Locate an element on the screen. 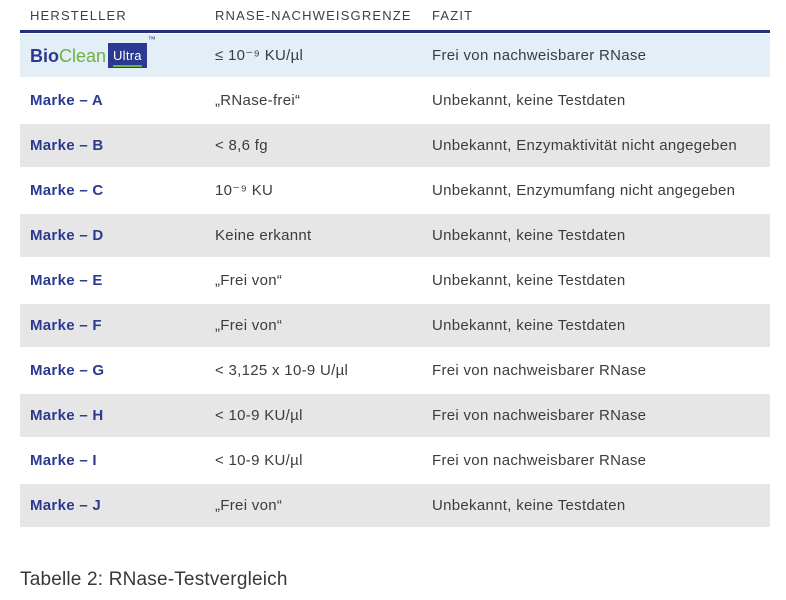 The height and width of the screenshot is (600, 786). hersteller-cell: Marke – C is located at coordinates (117, 191).